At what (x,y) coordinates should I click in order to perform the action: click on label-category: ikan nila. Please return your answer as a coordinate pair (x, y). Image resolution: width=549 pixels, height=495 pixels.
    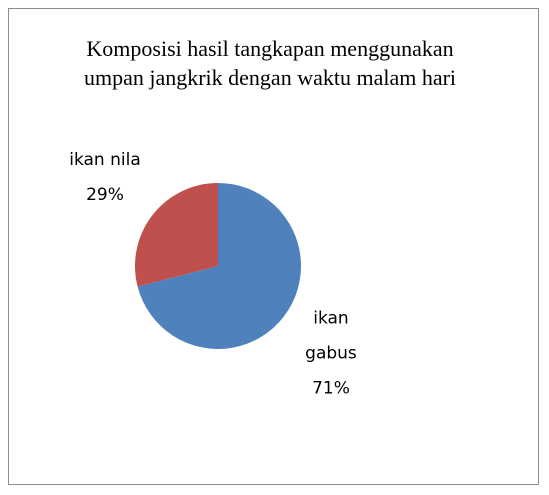
    Looking at the image, I should click on (105, 160).